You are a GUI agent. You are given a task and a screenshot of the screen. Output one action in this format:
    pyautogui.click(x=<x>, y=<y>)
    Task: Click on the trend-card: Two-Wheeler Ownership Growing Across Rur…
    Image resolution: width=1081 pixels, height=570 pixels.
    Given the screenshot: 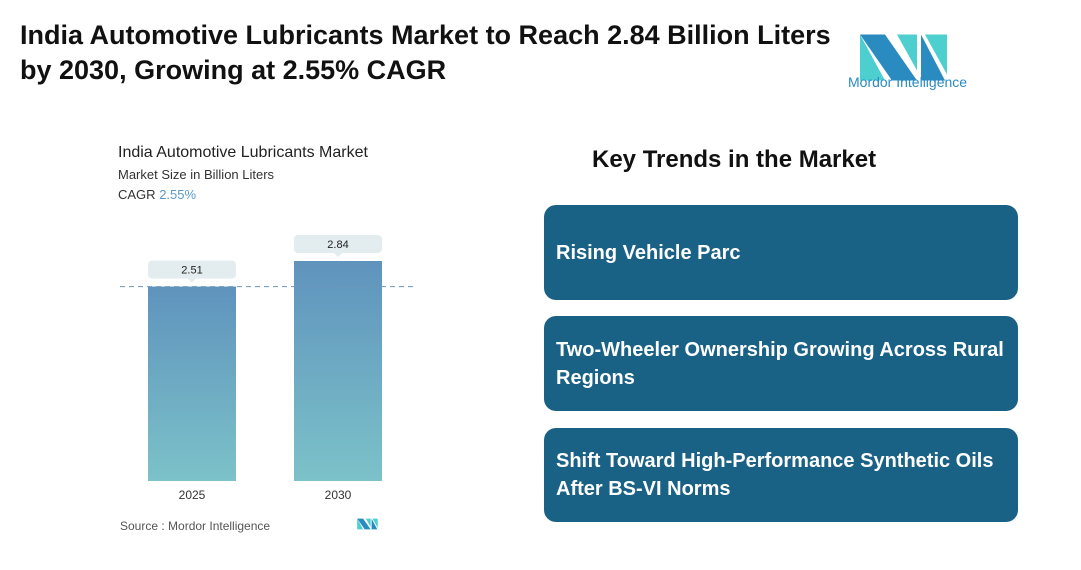 What is the action you would take?
    pyautogui.click(x=781, y=363)
    